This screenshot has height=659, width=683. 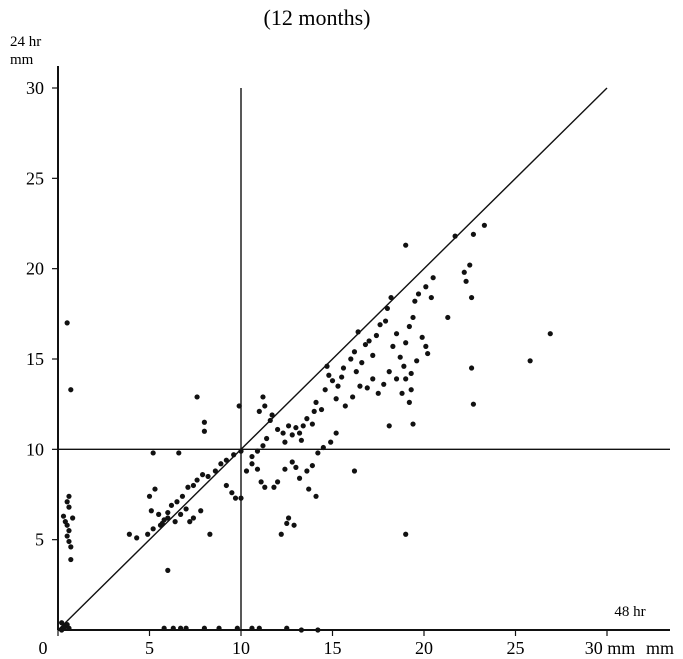 What do you see at coordinates (317, 17) in the screenshot?
I see `chart-title: (12 months)` at bounding box center [317, 17].